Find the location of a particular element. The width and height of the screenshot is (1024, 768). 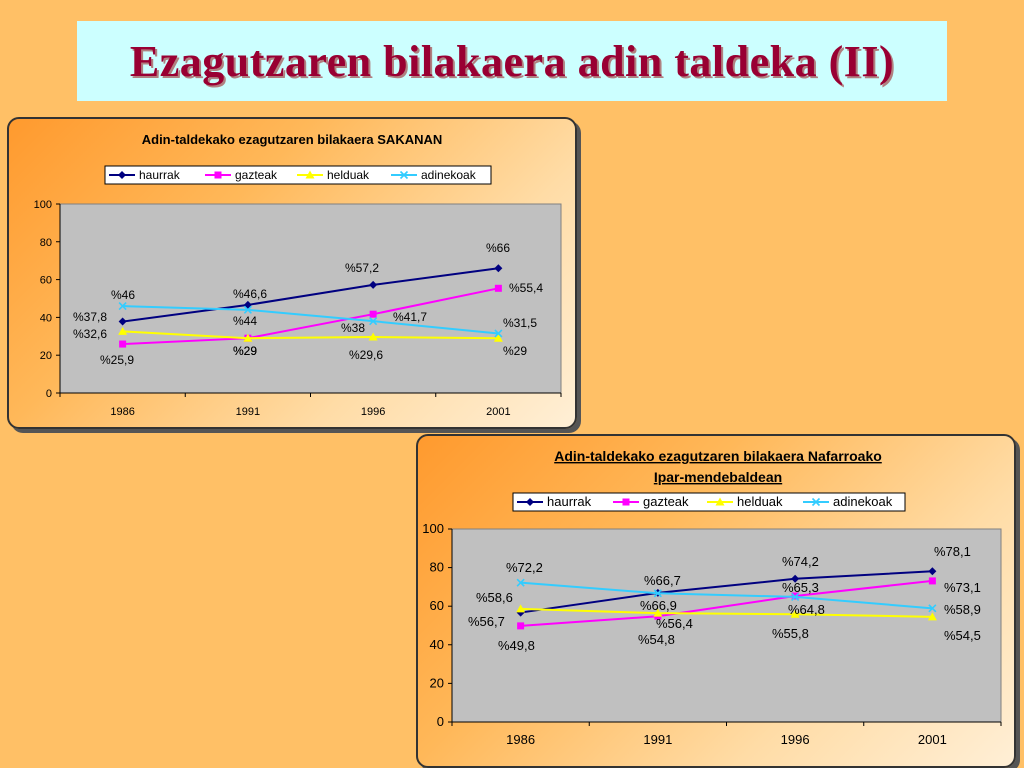

data-label-adinekoak: %46 is located at coordinates (123, 295).